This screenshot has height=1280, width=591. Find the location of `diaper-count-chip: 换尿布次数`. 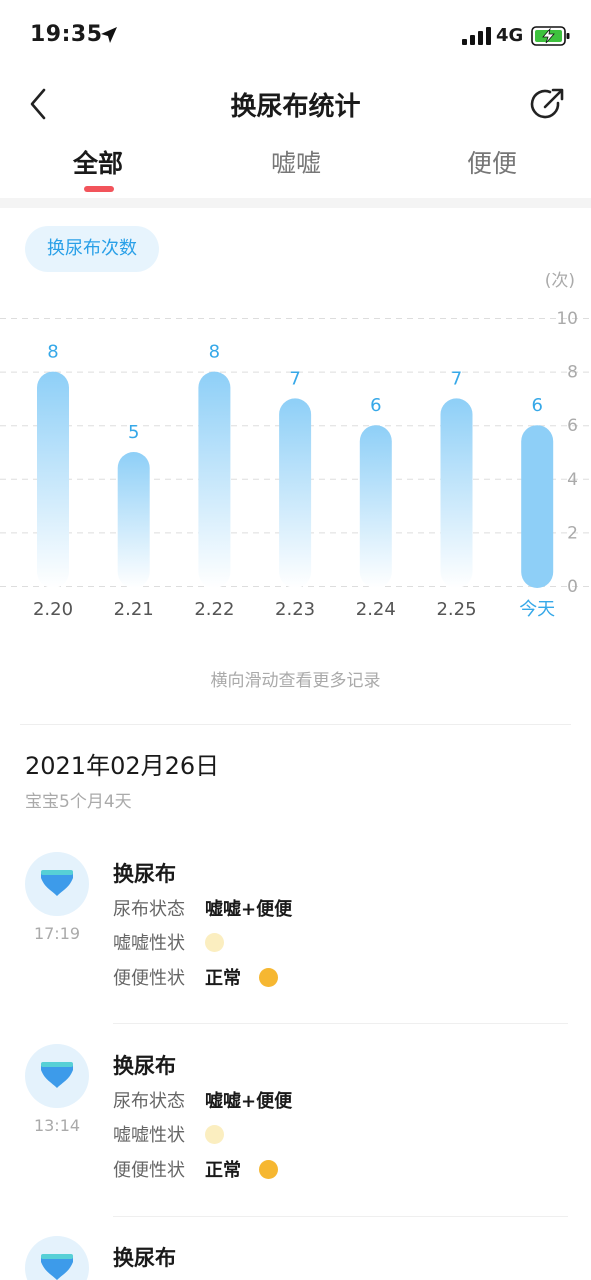

diaper-count-chip: 换尿布次数 is located at coordinates (92, 249).